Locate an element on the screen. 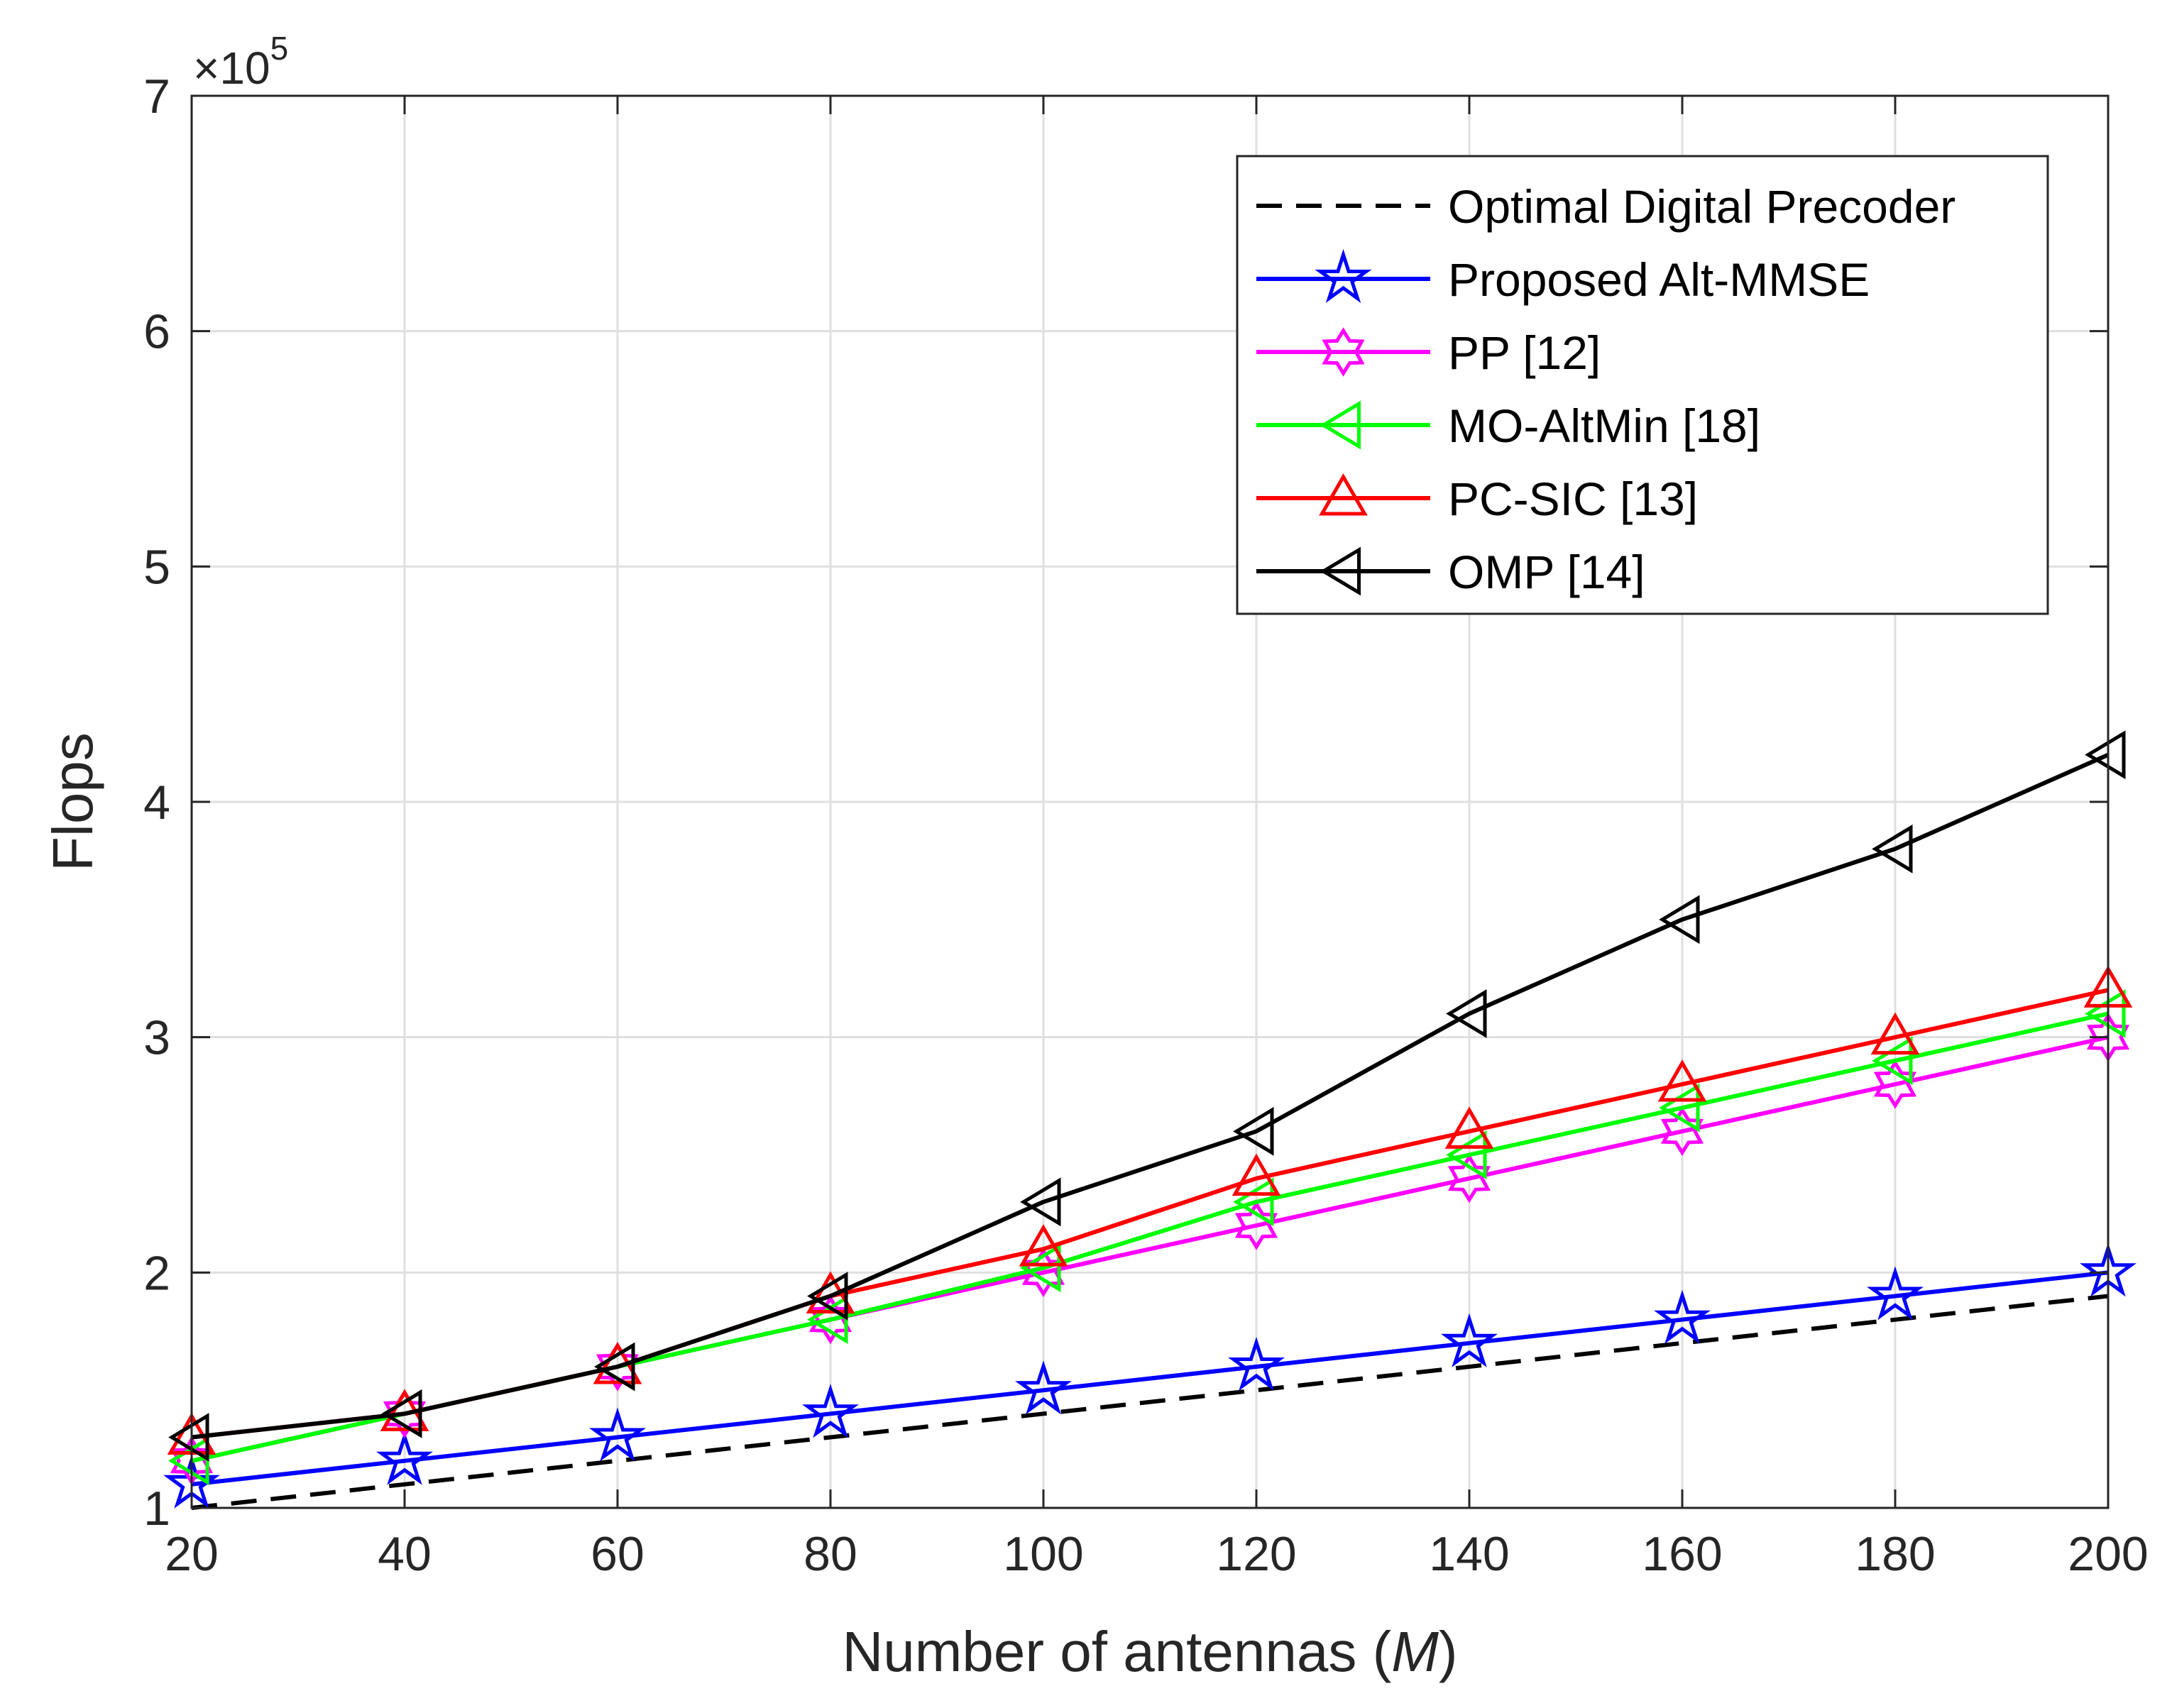  y-exponent-power: 5 is located at coordinates (279, 48).